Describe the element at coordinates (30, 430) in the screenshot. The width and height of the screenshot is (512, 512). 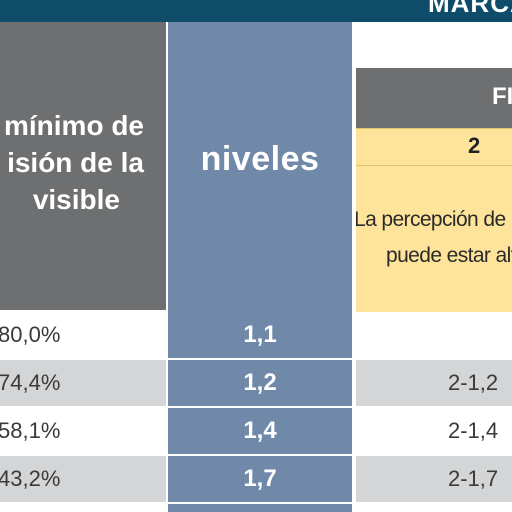
I see `percent-value: 58,1%` at that location.